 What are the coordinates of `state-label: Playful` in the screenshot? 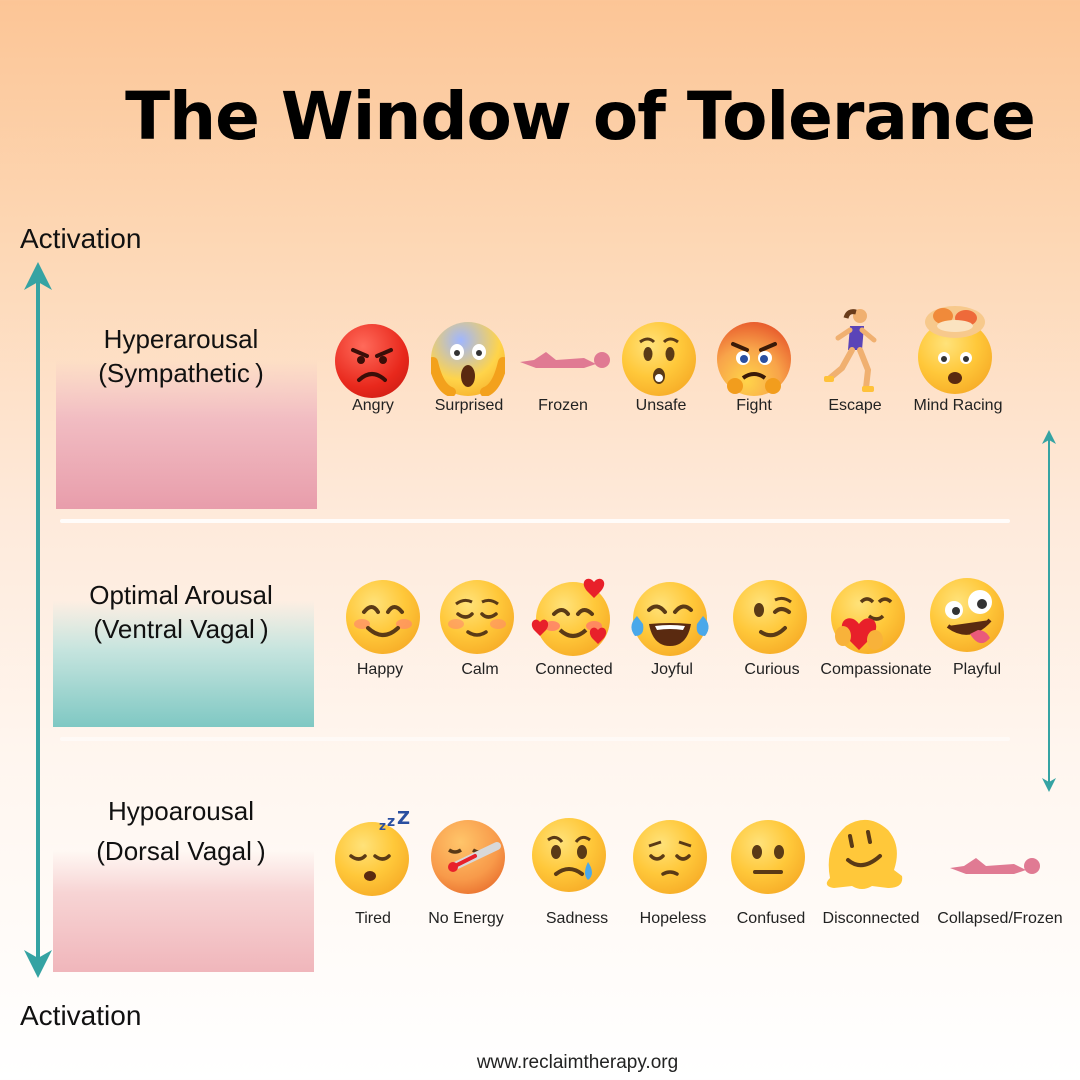 It's located at (977, 669).